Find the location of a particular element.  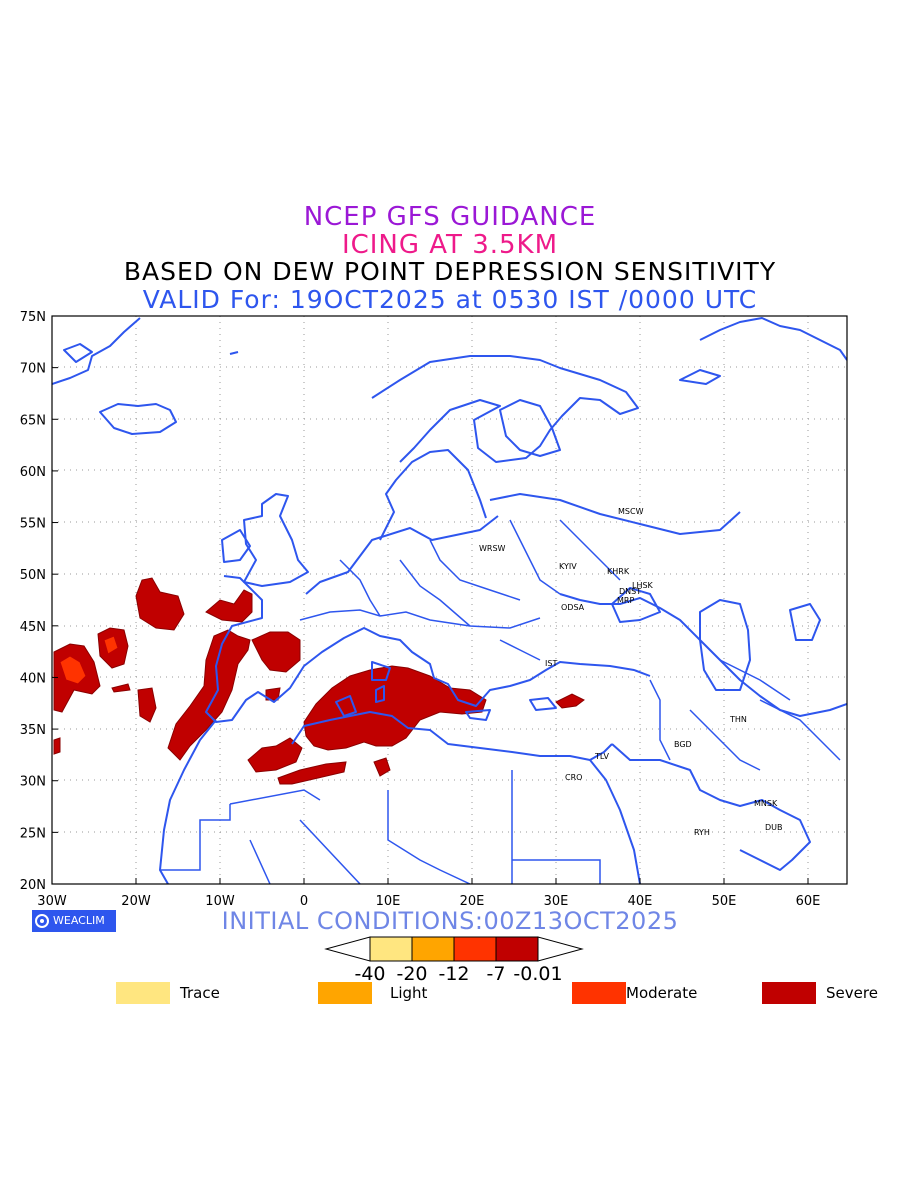

lat-axis: 75N 70N 65N 60N 55N 50N 45N 40N 35N 30N 25N 20N is located at coordinates (39, 601).